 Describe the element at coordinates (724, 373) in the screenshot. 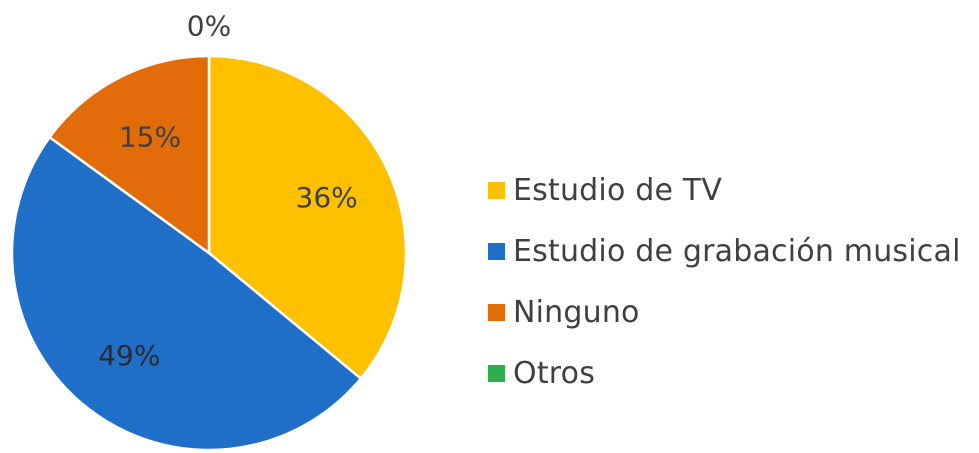

I see `legend-item-otros: Otros` at that location.